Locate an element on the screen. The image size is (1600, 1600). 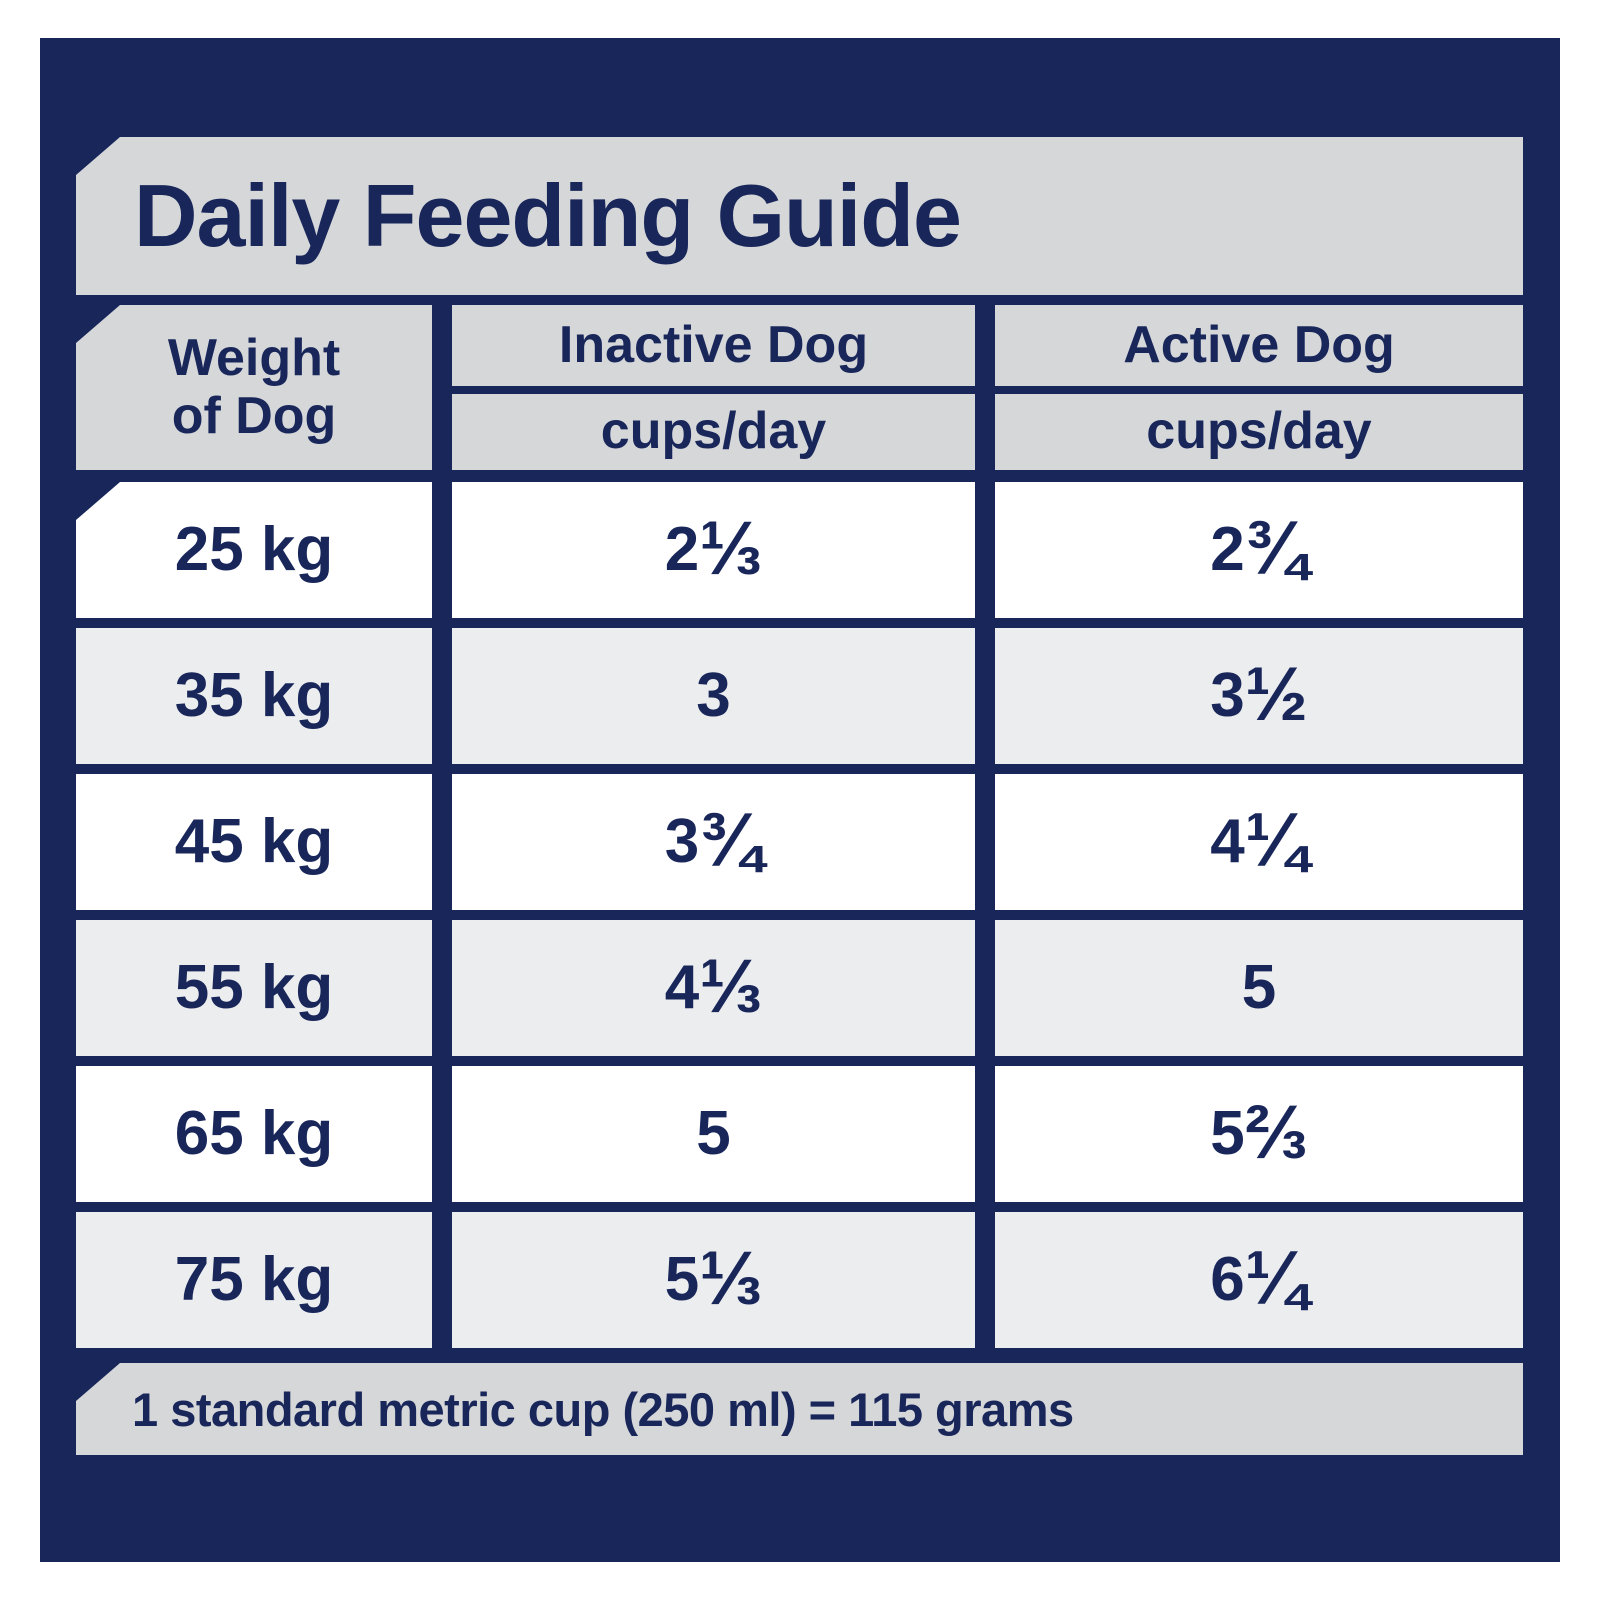
active-cups-cell: 5 is located at coordinates (1259, 988).